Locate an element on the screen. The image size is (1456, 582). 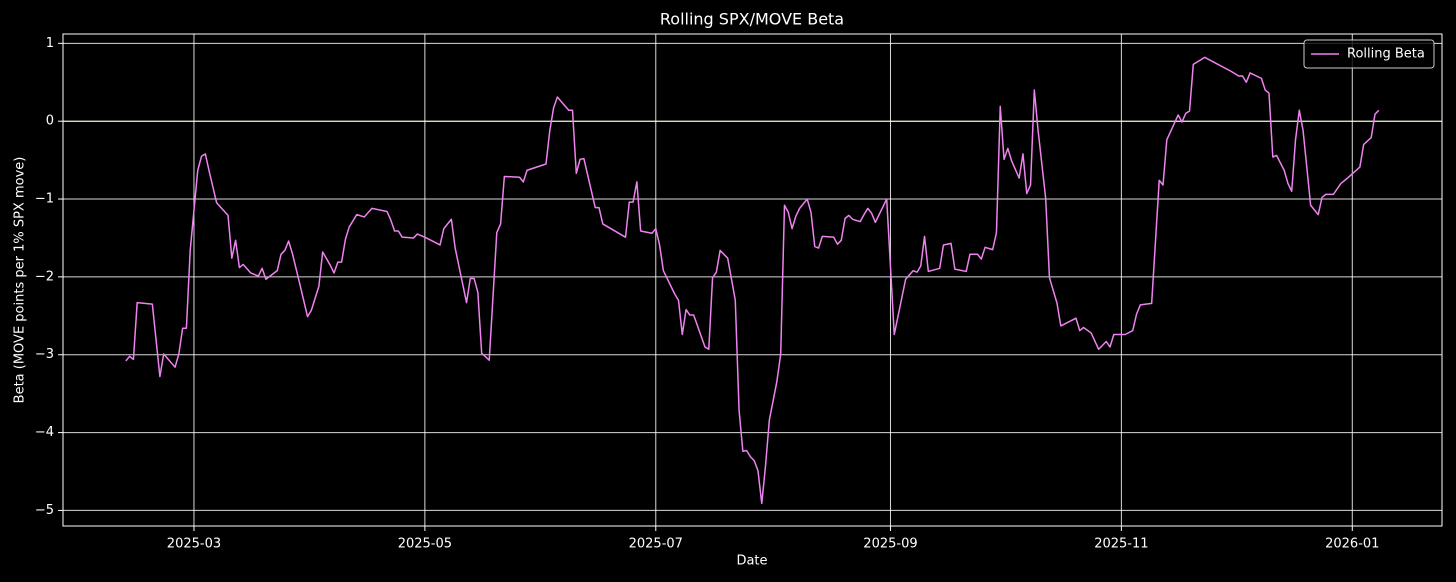
legend: Rolling Beta is located at coordinates (1369, 54).